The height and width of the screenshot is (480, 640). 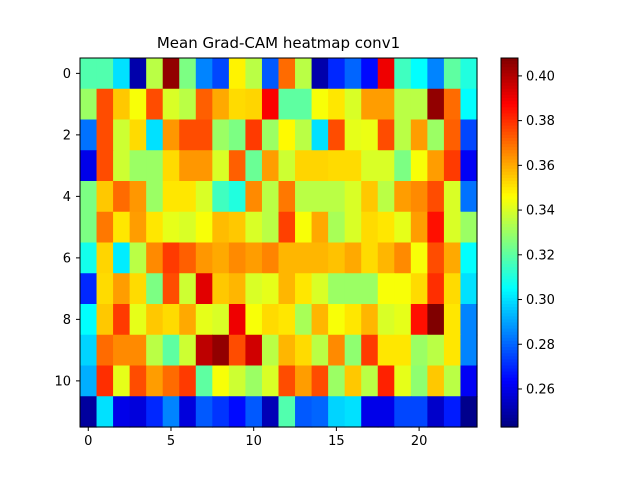 What do you see at coordinates (540, 345) in the screenshot?
I see `colorbar-tick-label: 0.28` at bounding box center [540, 345].